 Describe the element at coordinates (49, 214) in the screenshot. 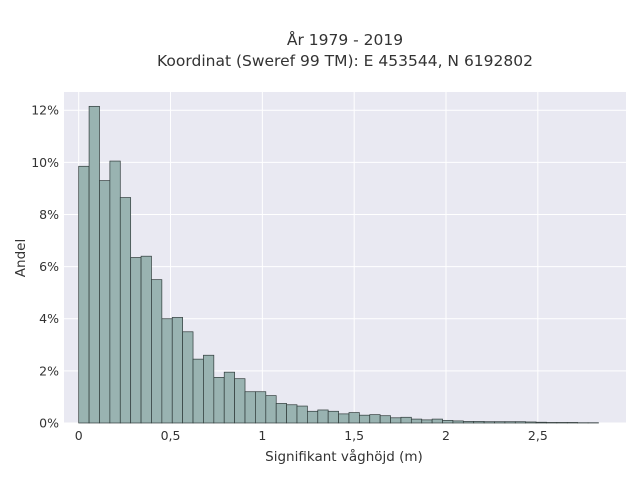

I see `y-tick-label: 8%` at that location.